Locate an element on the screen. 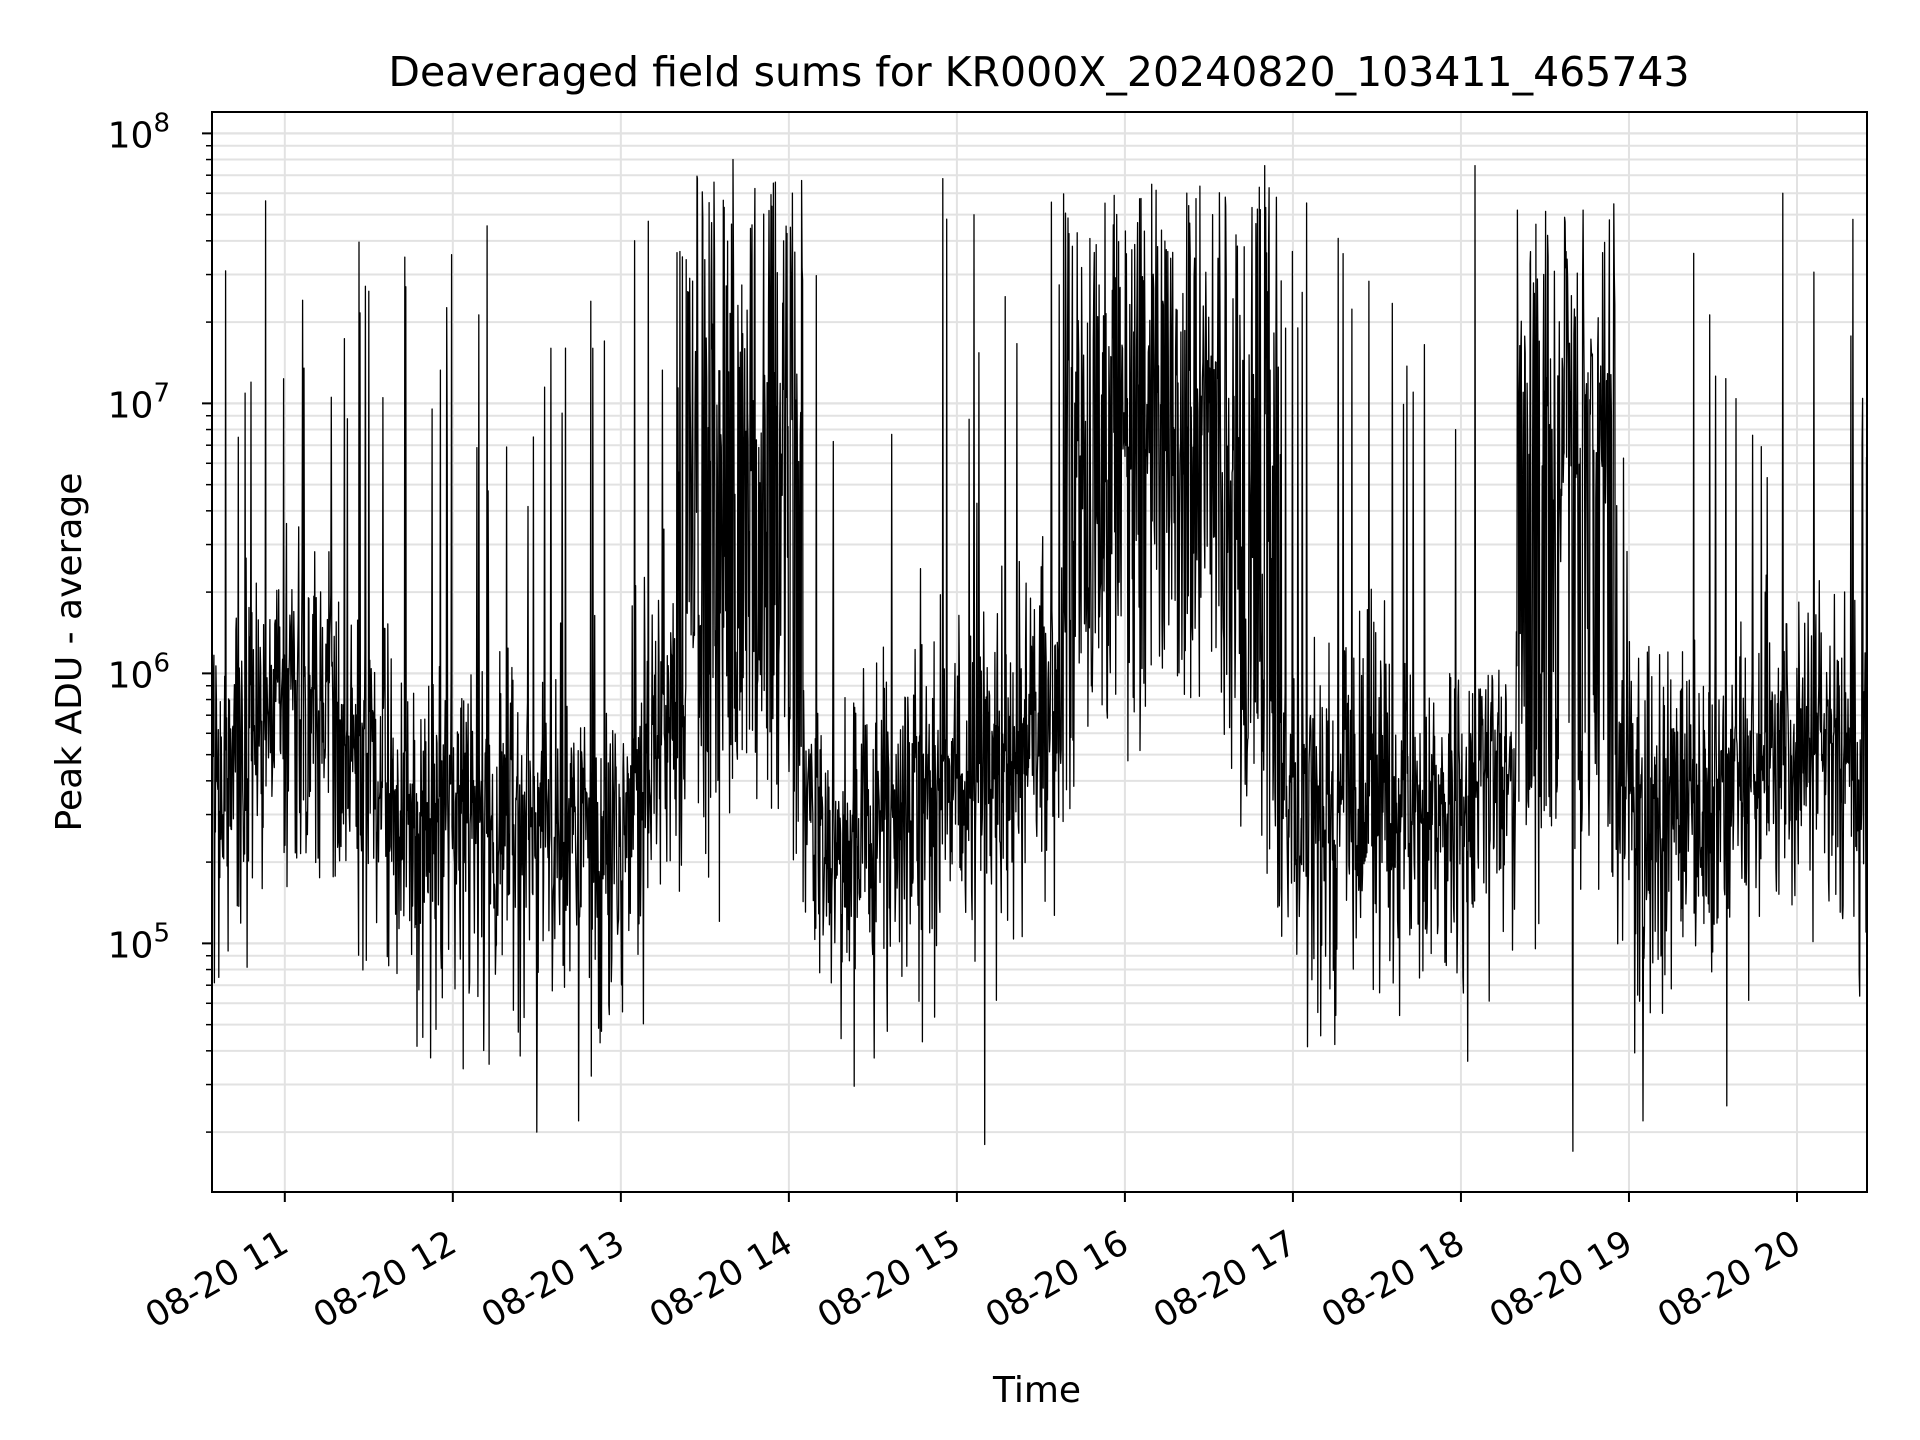  y-tick-label: 10⁷ is located at coordinates (139, 402).